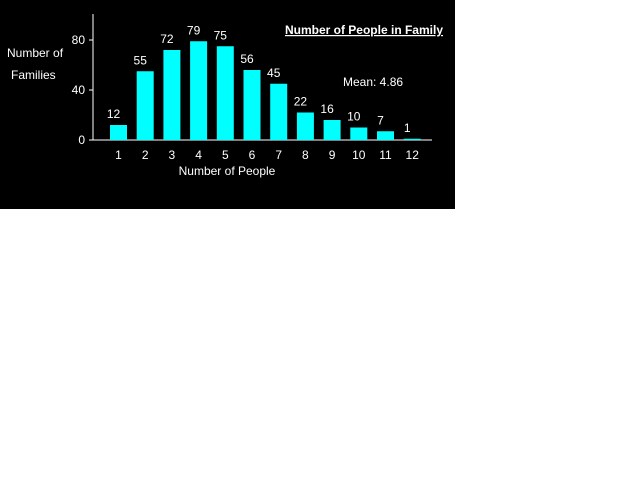  What do you see at coordinates (145, 155) in the screenshot?
I see `x-tick-label: 2` at bounding box center [145, 155].